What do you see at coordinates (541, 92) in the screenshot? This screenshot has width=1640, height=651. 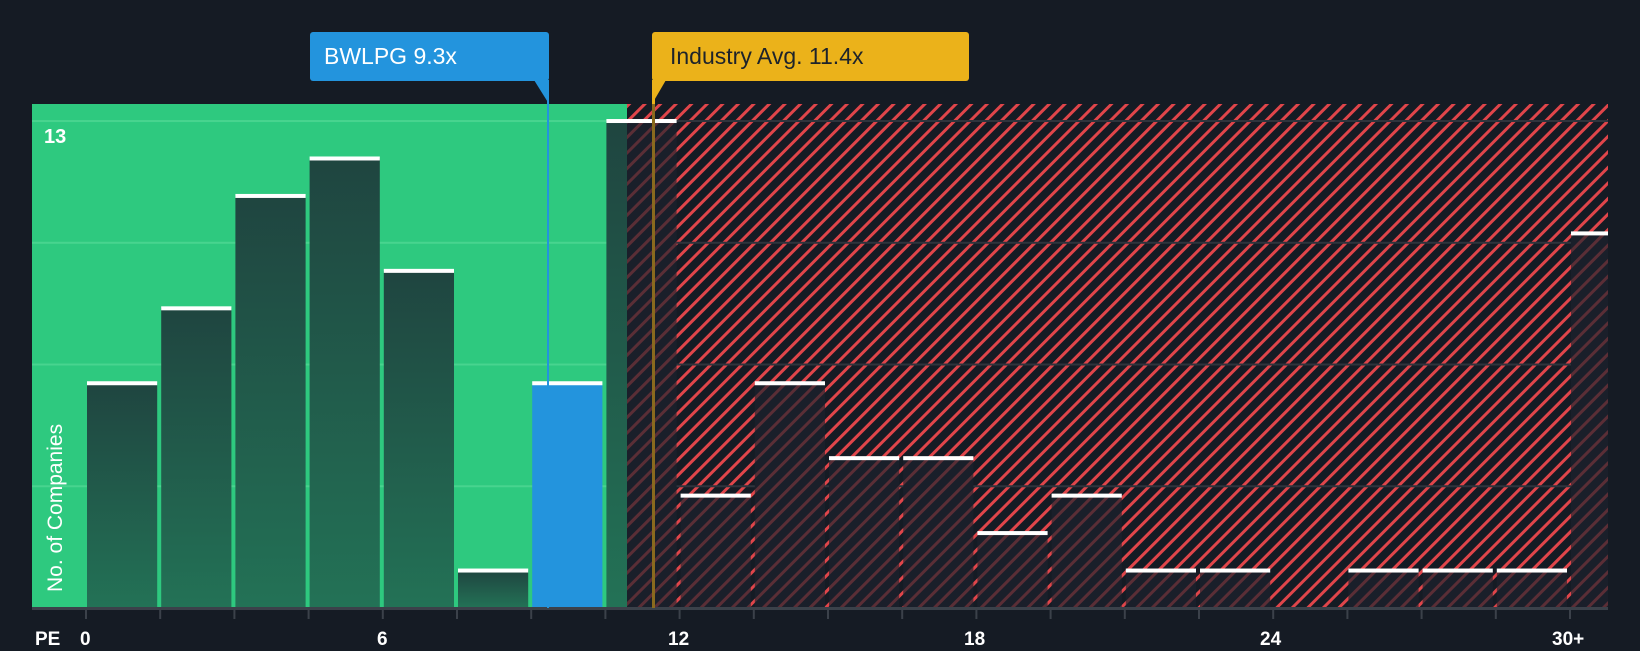 I see `company-callout-pointer` at bounding box center [541, 92].